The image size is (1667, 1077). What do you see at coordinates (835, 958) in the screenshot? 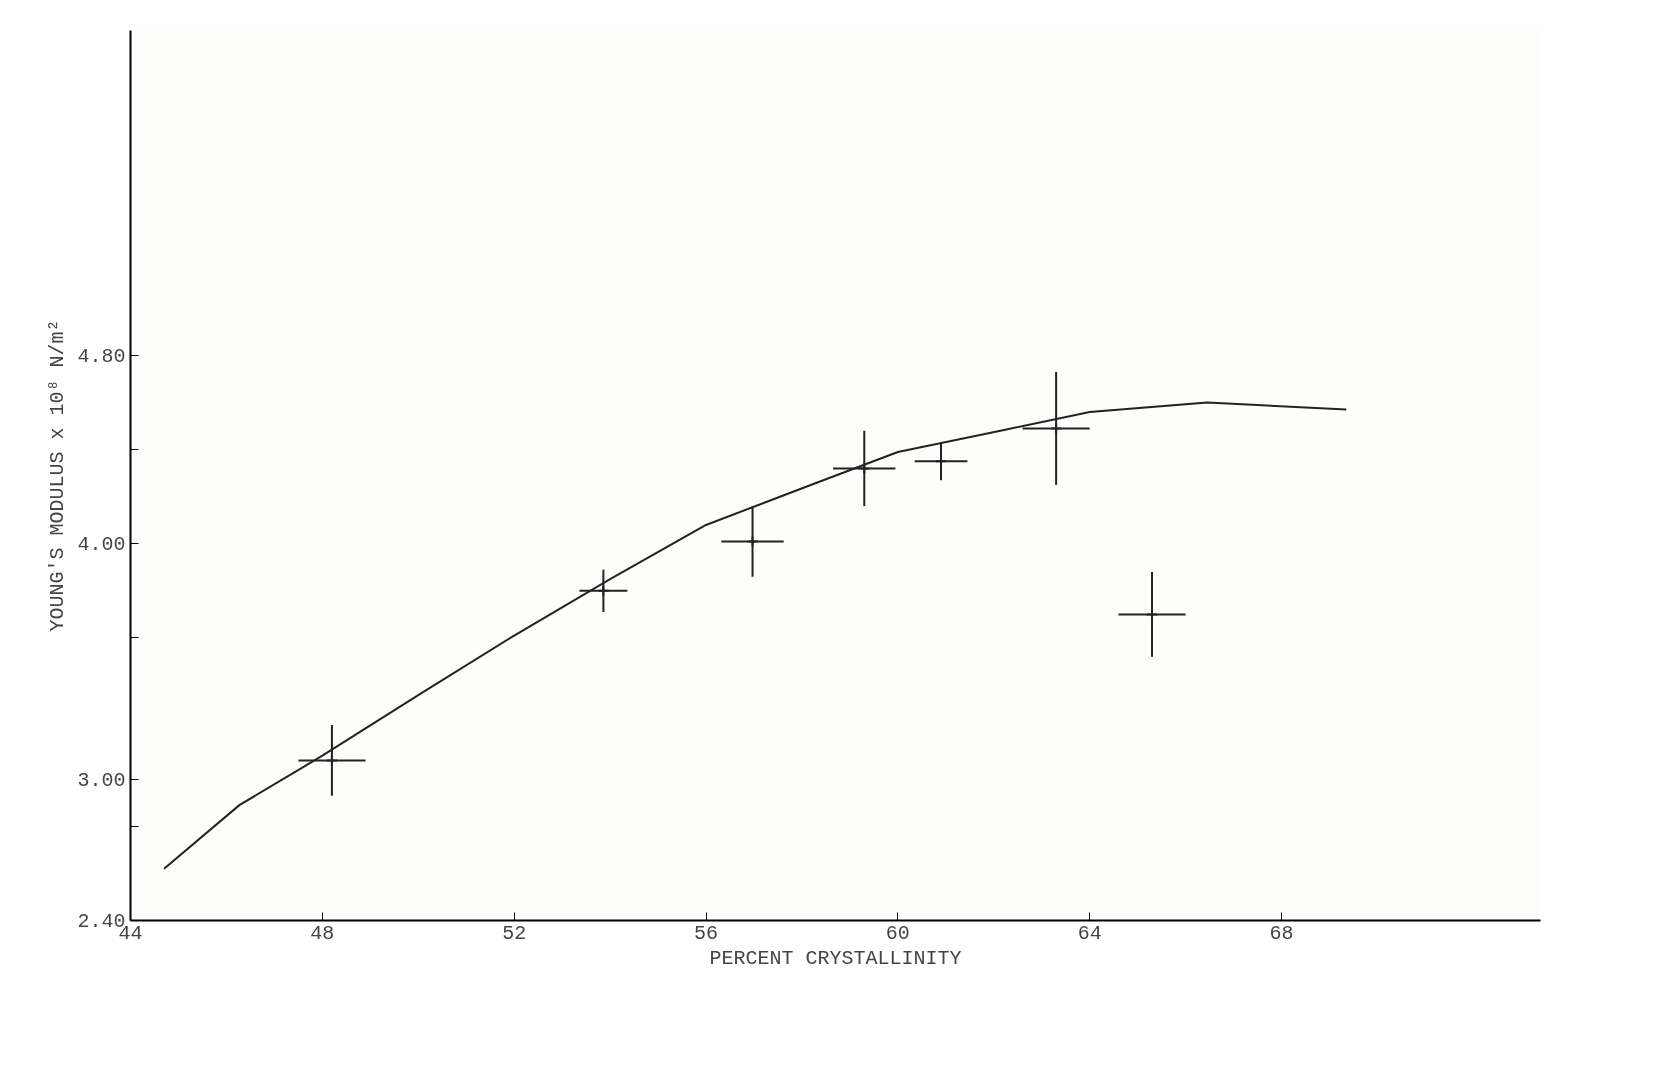
I see `x-axis-title: PERCENT CRYSTALLINITY` at bounding box center [835, 958].